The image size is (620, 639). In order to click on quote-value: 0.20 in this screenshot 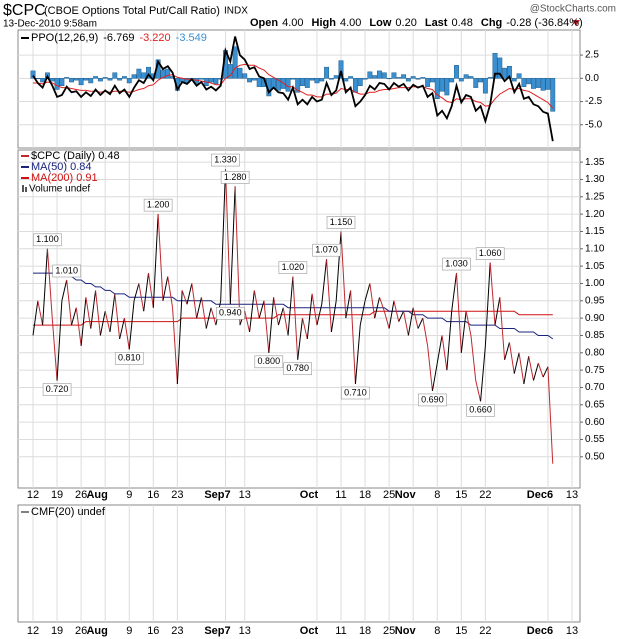, I will do `click(405, 23)`.